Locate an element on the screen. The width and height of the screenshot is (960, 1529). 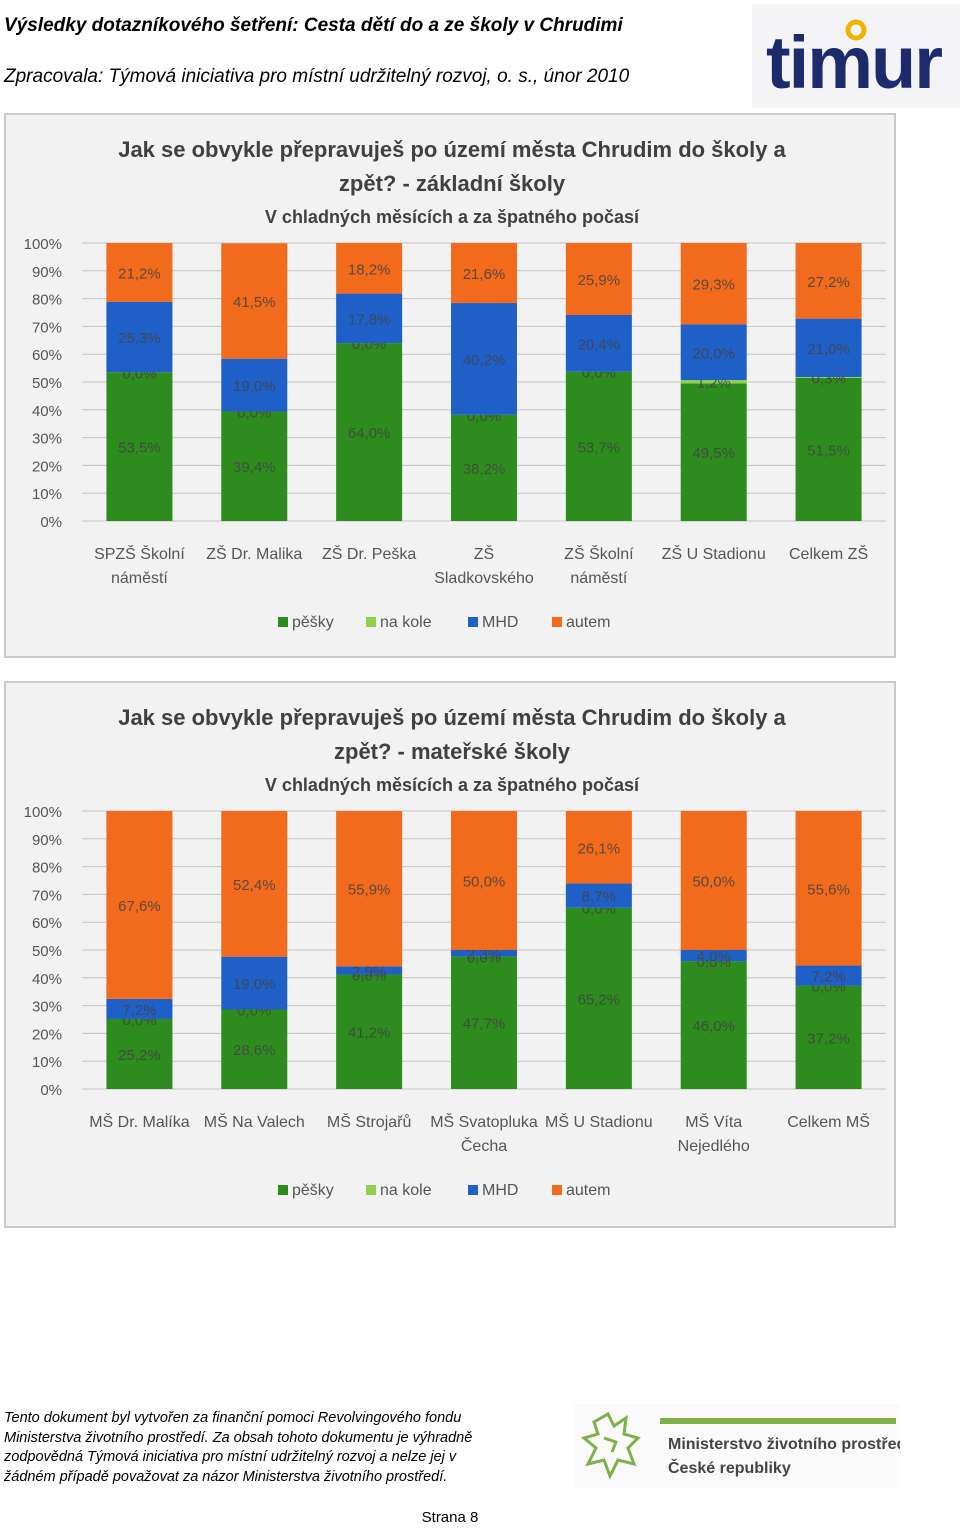
data-label: 64,0% is located at coordinates (369, 433).